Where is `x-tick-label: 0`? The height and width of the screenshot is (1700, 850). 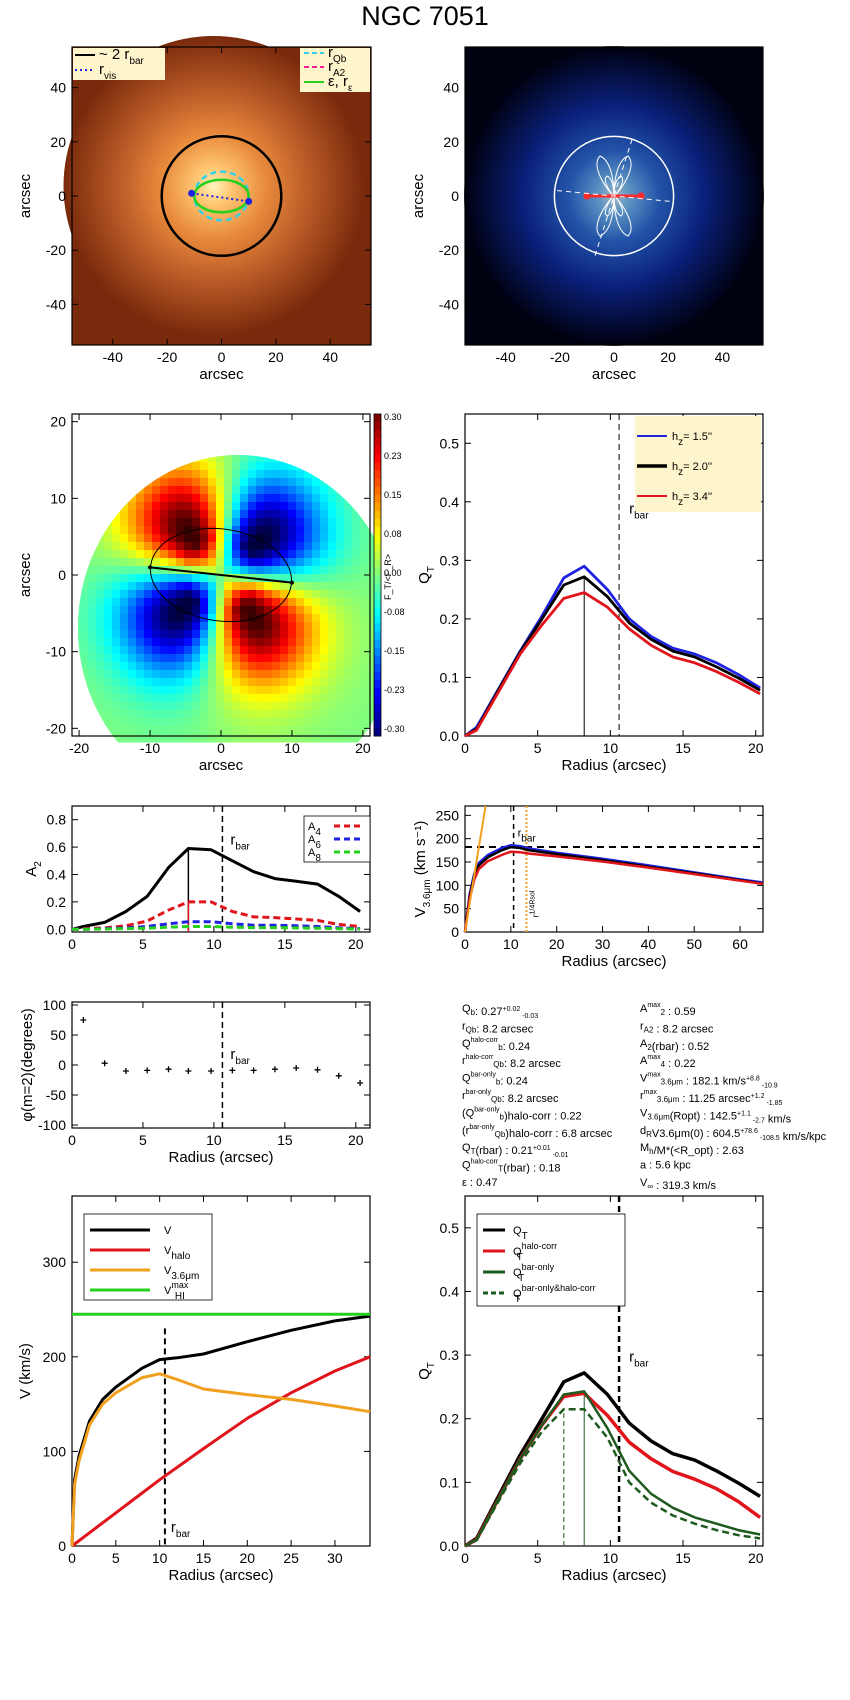
x-tick-label: 0 is located at coordinates (465, 1558).